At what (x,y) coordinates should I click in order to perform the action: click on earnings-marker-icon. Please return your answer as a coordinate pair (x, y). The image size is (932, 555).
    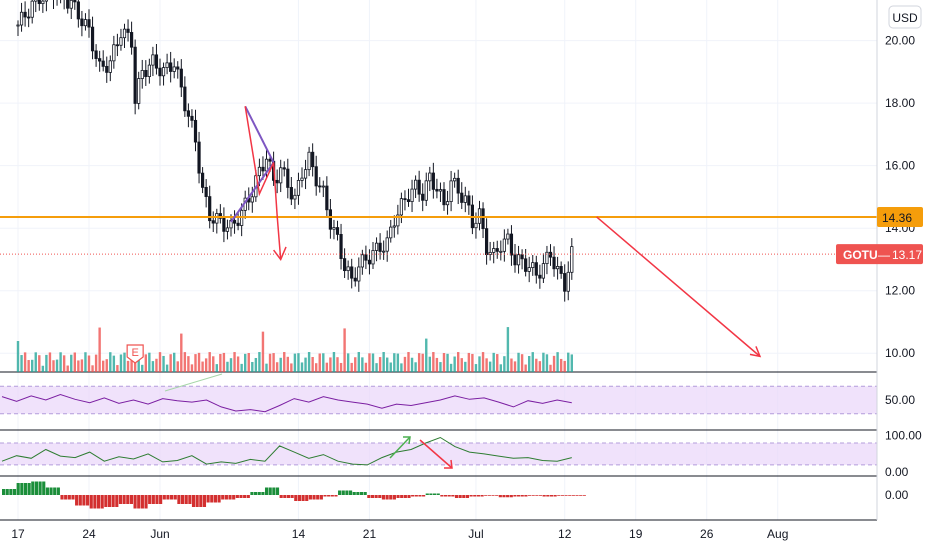
    Looking at the image, I should click on (135, 354).